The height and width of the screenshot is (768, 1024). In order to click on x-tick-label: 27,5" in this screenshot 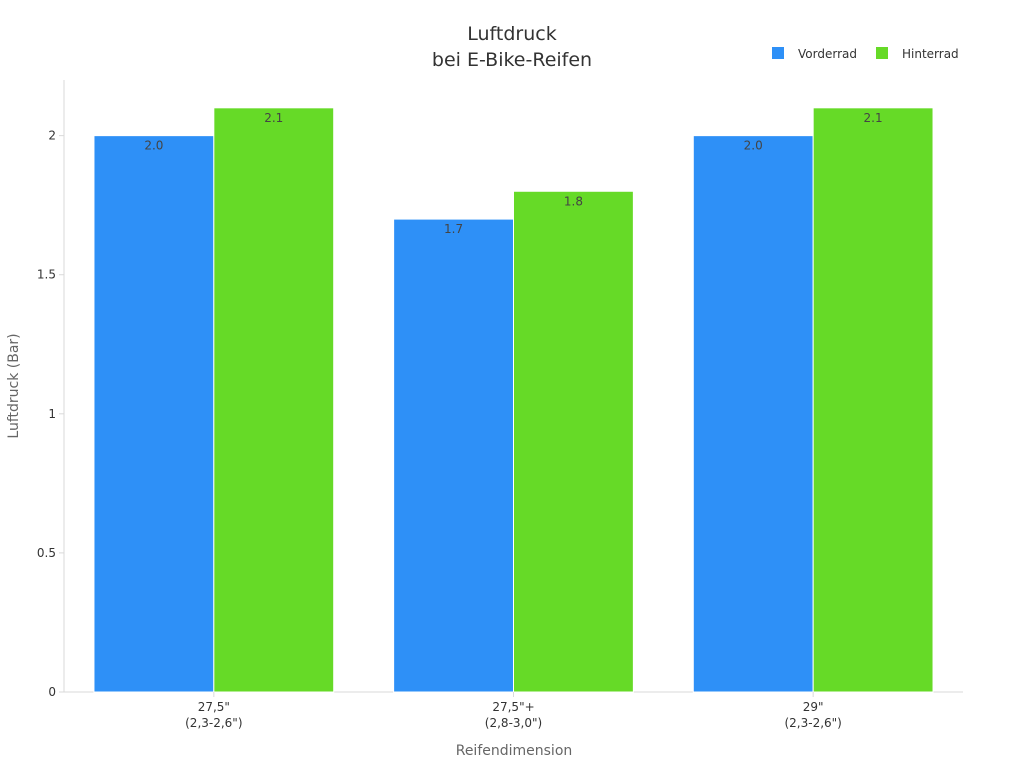, I will do `click(214, 707)`.